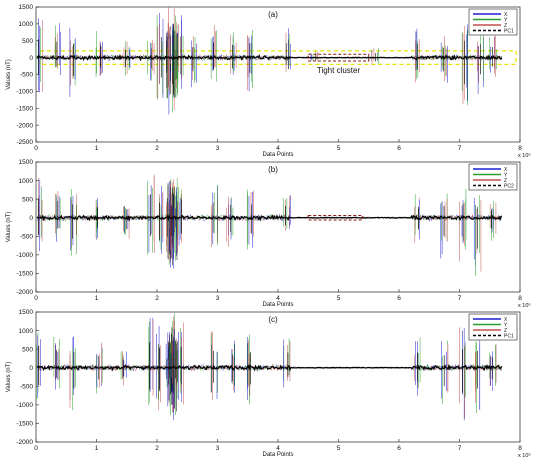  Describe the element at coordinates (171, 371) in the screenshot. I see `dense-burst` at that location.